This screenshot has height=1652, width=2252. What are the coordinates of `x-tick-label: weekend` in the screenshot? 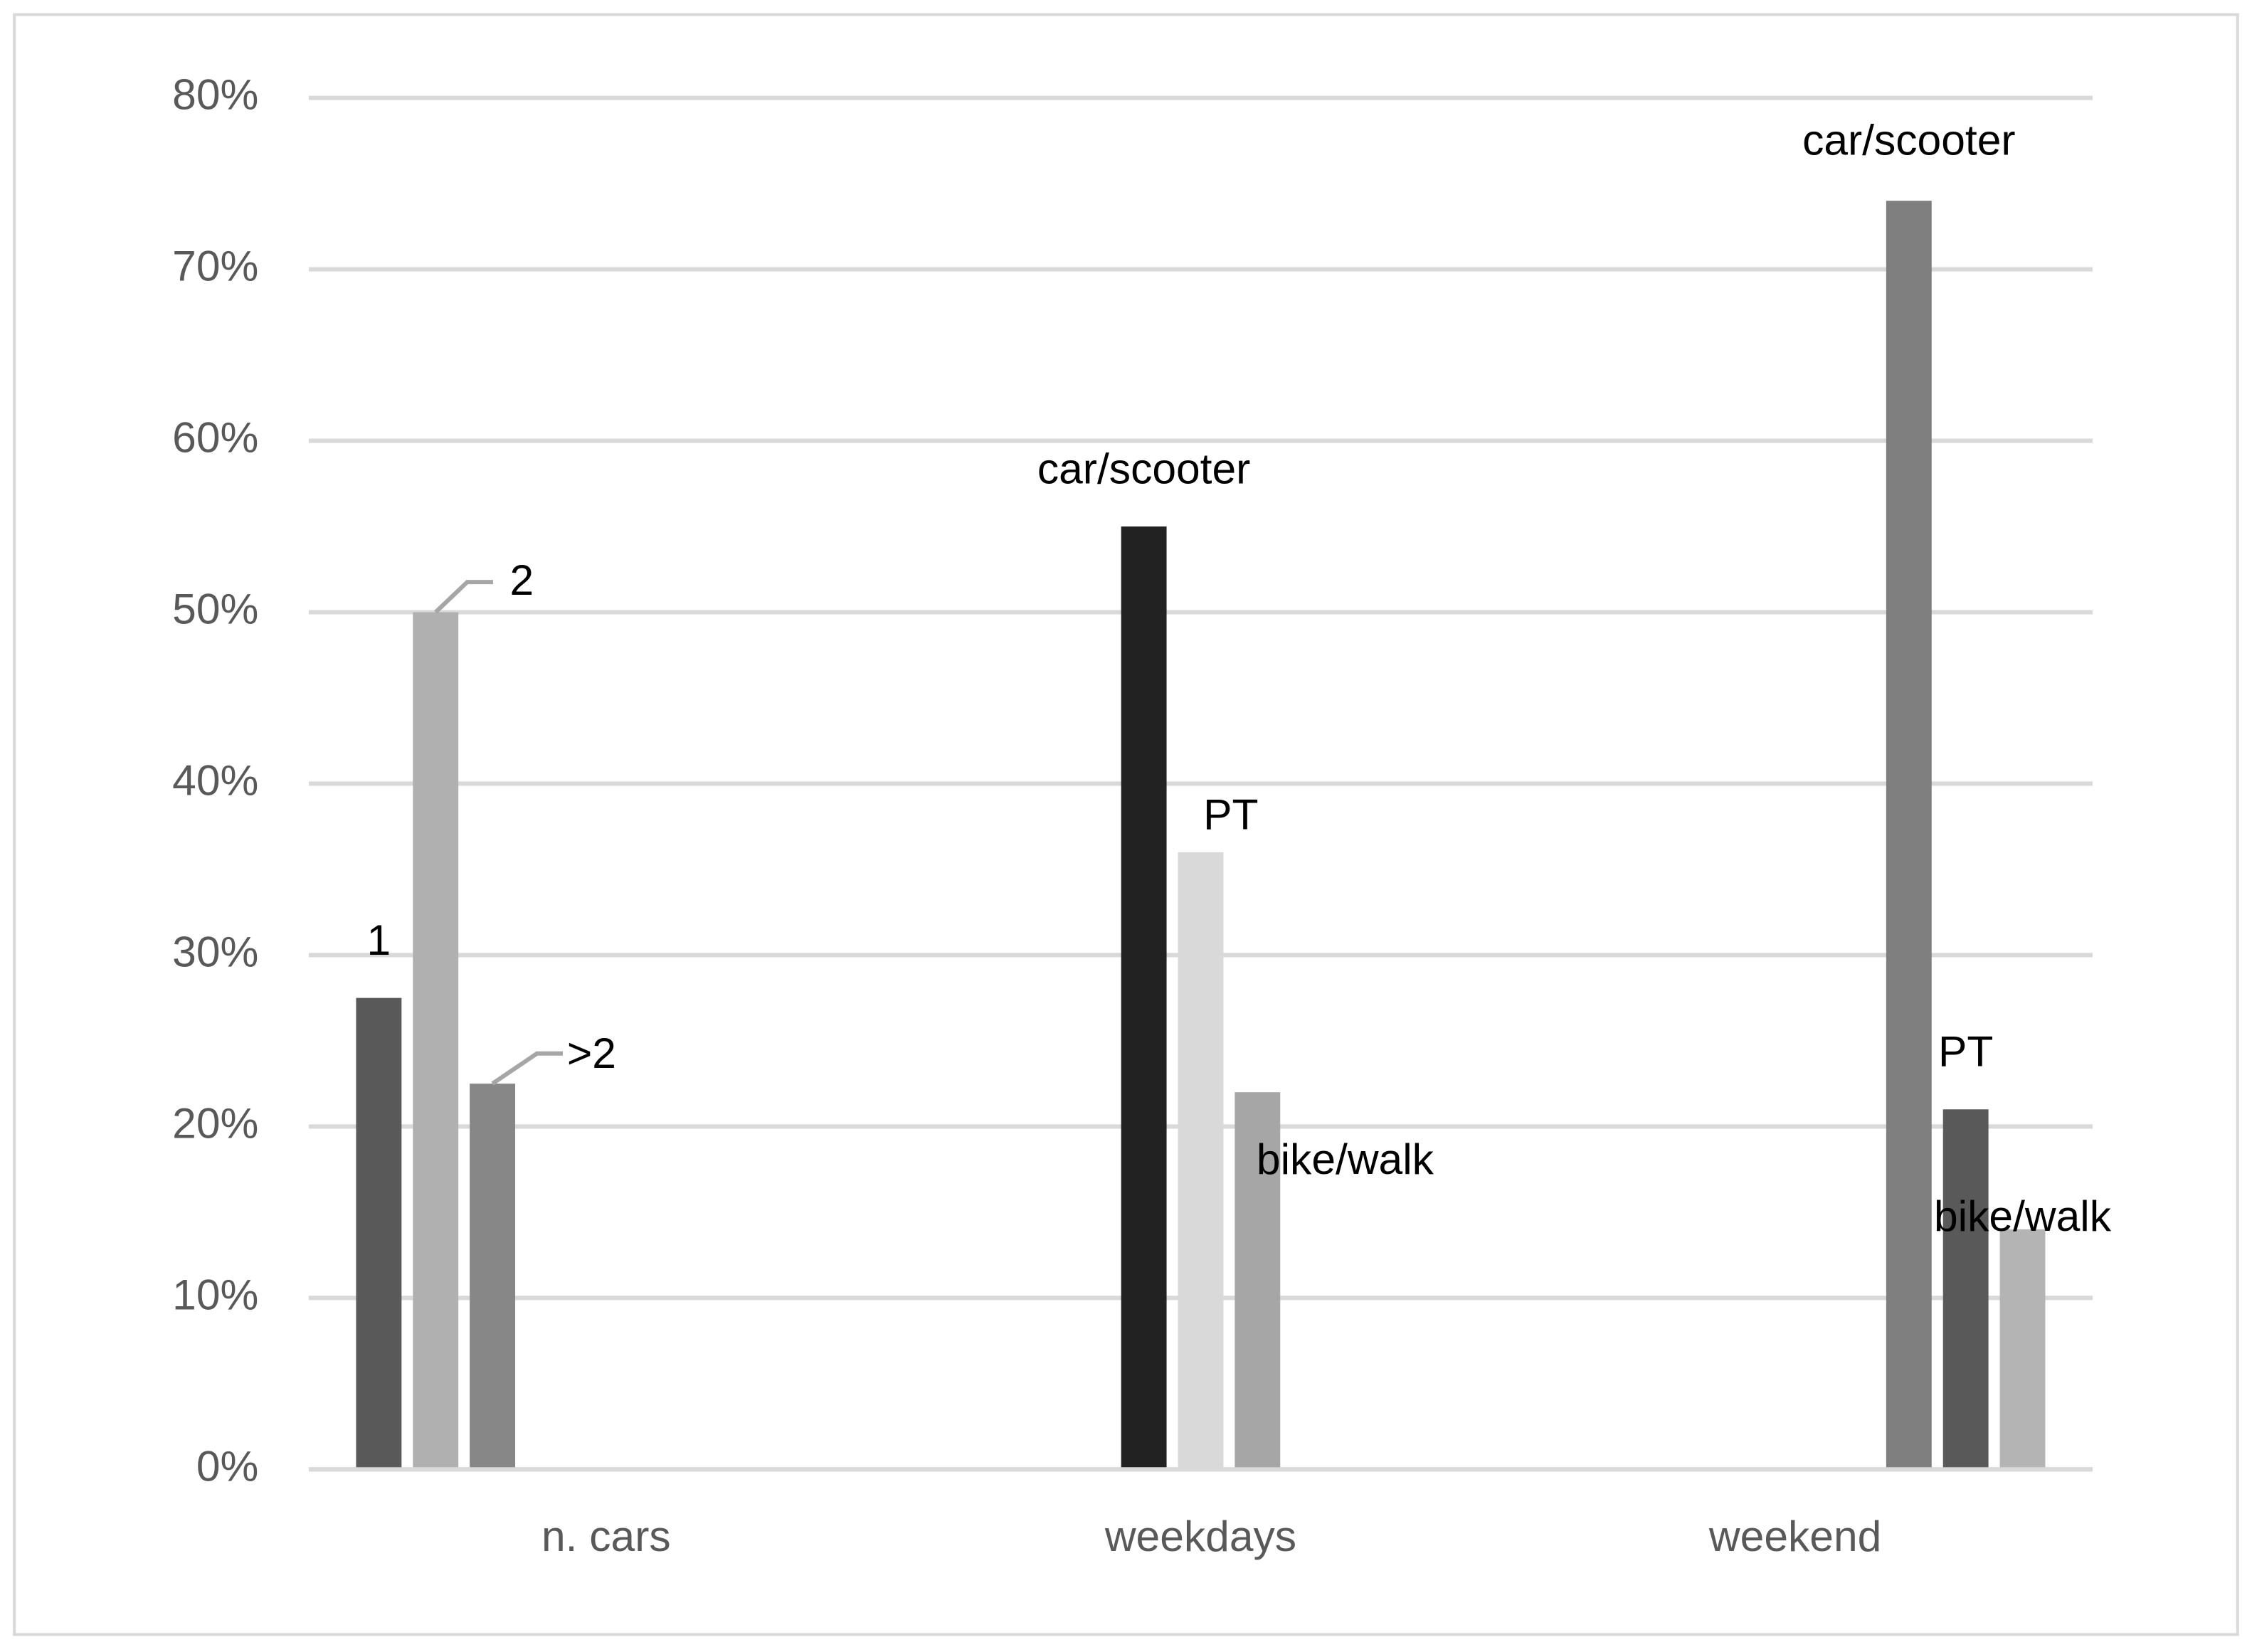 It's located at (1794, 1536).